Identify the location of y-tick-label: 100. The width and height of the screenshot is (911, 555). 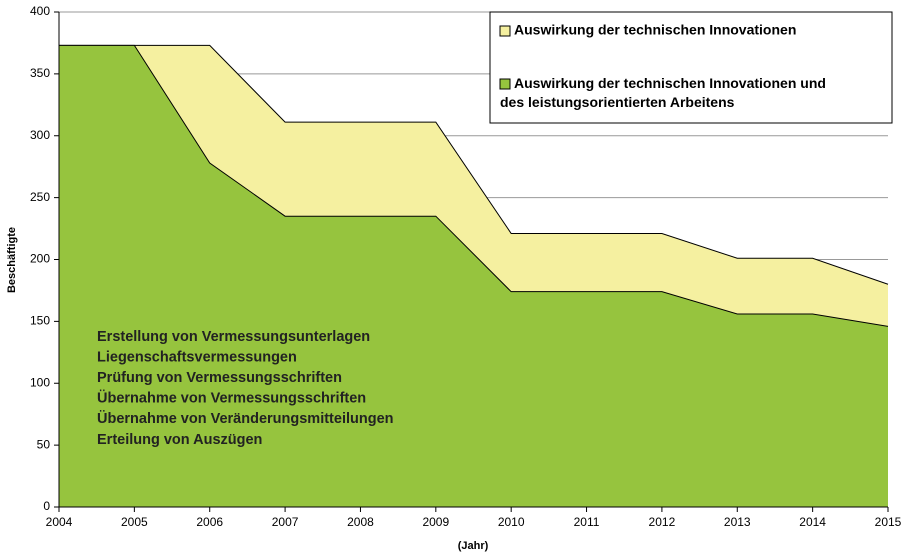
(40, 382).